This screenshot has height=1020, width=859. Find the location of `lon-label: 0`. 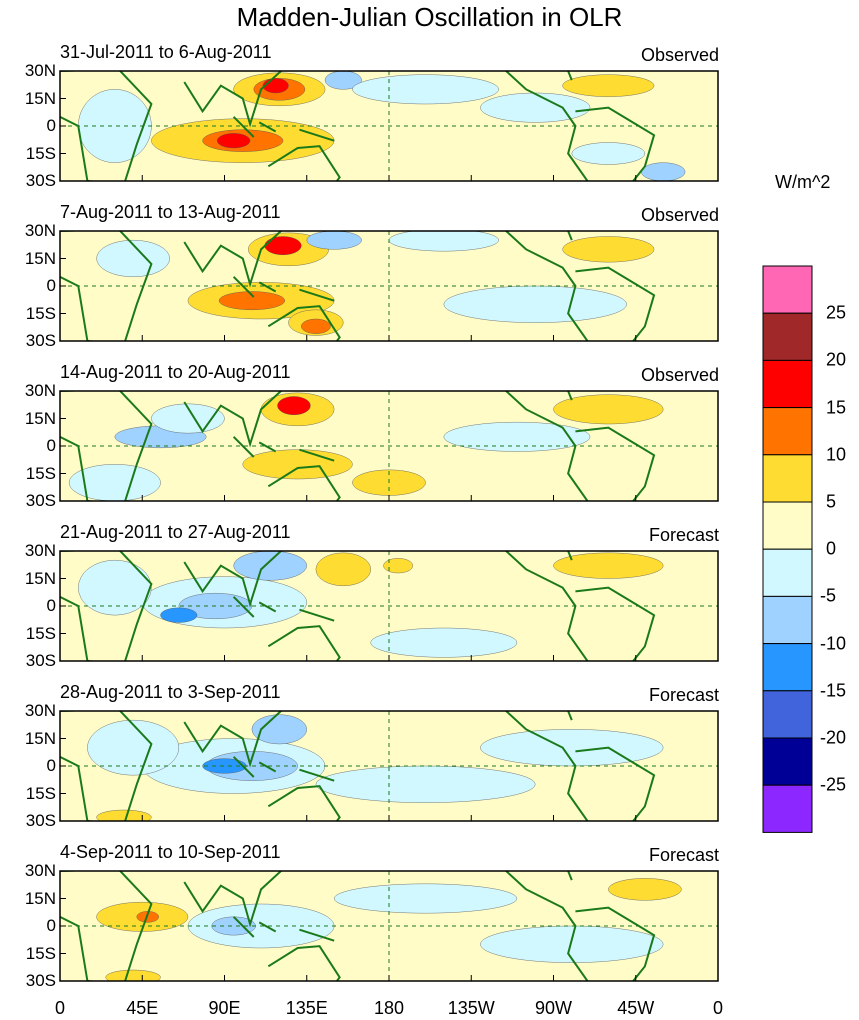

lon-label: 0 is located at coordinates (60, 1008).